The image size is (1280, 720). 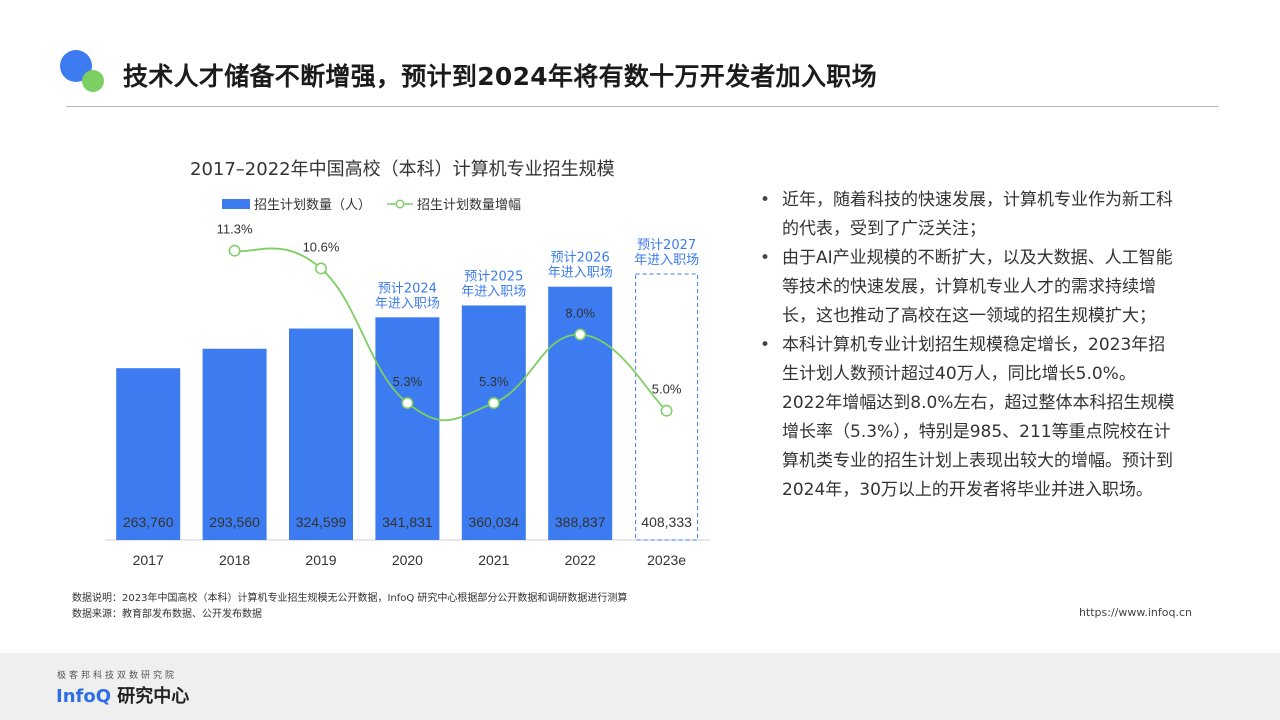 What do you see at coordinates (580, 560) in the screenshot?
I see `x-tick-label: 2022` at bounding box center [580, 560].